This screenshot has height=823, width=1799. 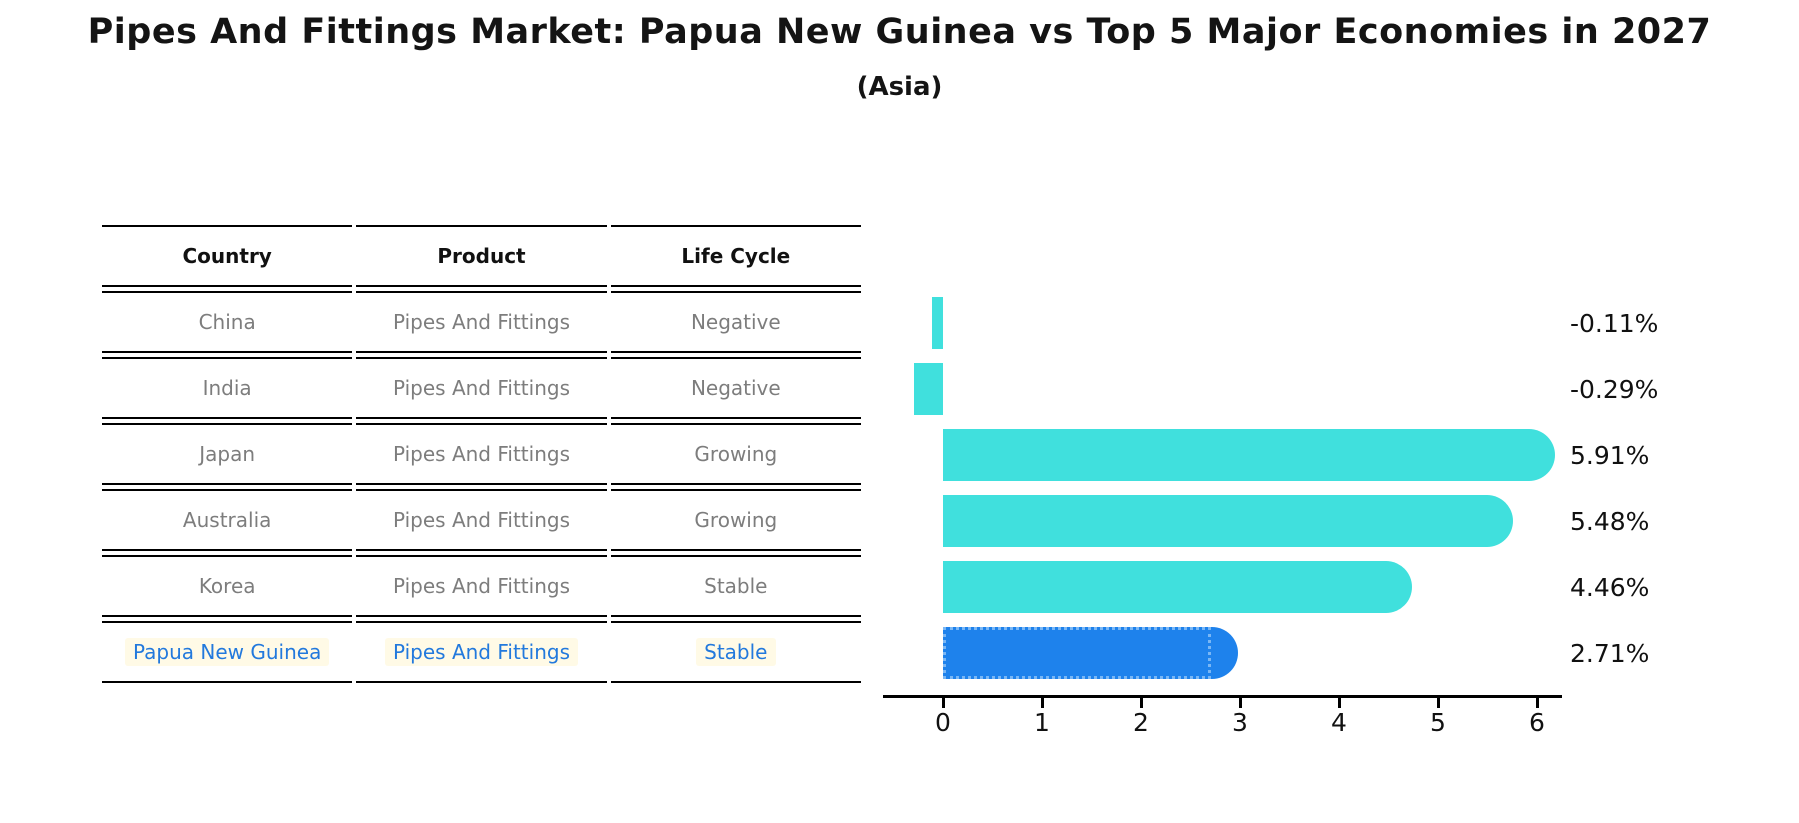 I want to click on highlighted-product-text: Pipes And Fittings, so click(x=481, y=652).